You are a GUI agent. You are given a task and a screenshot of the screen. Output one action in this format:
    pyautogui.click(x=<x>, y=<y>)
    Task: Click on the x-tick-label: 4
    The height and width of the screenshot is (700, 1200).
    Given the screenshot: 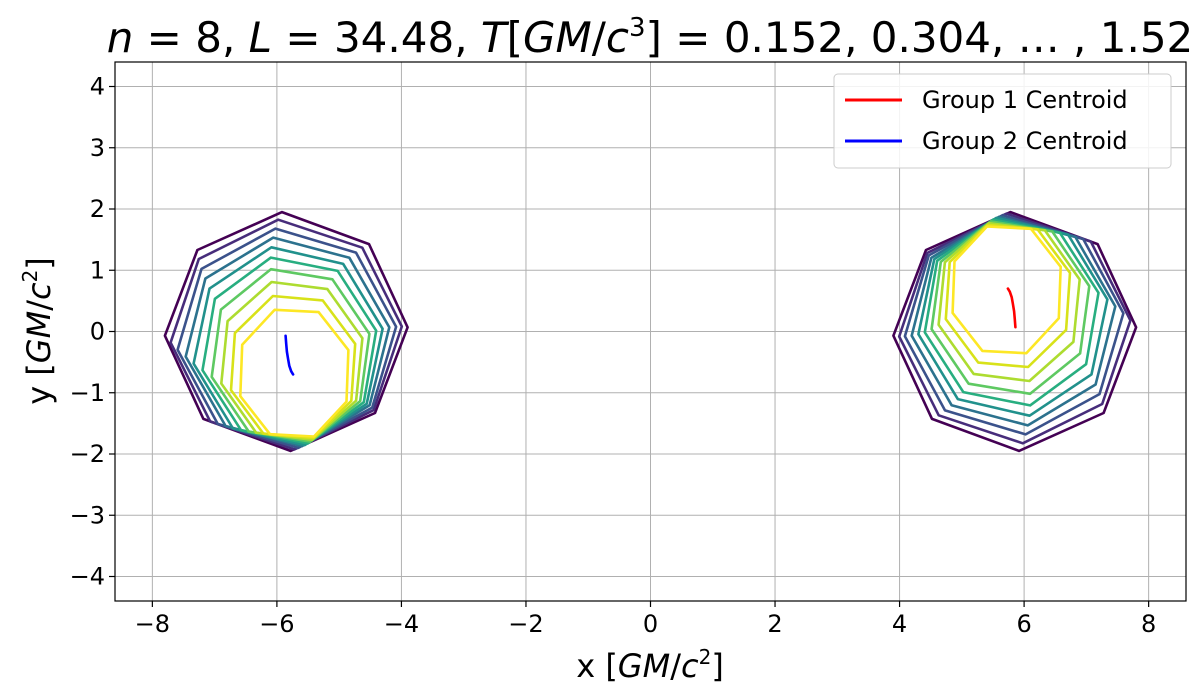 What is the action you would take?
    pyautogui.click(x=899, y=624)
    